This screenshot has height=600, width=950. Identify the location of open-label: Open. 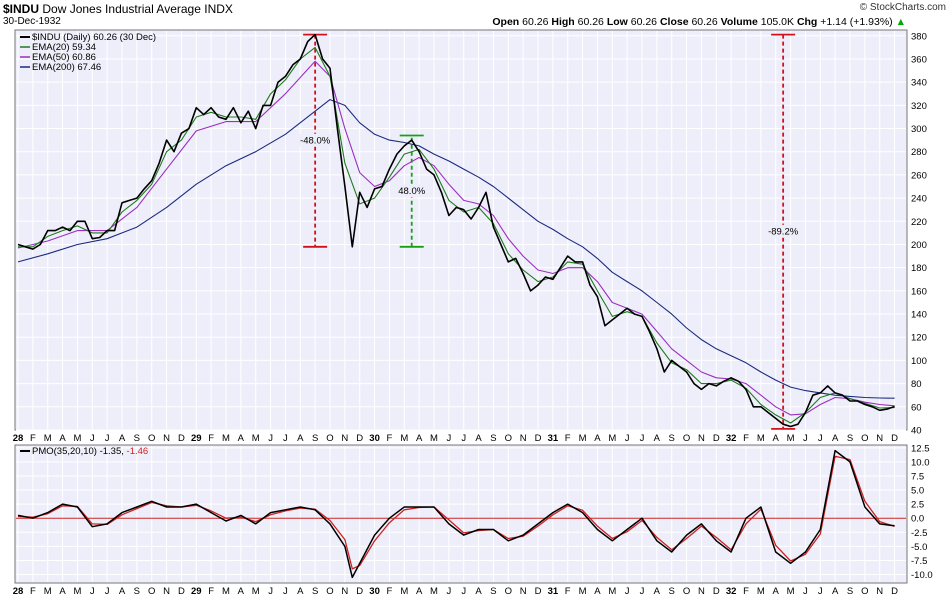
(506, 22).